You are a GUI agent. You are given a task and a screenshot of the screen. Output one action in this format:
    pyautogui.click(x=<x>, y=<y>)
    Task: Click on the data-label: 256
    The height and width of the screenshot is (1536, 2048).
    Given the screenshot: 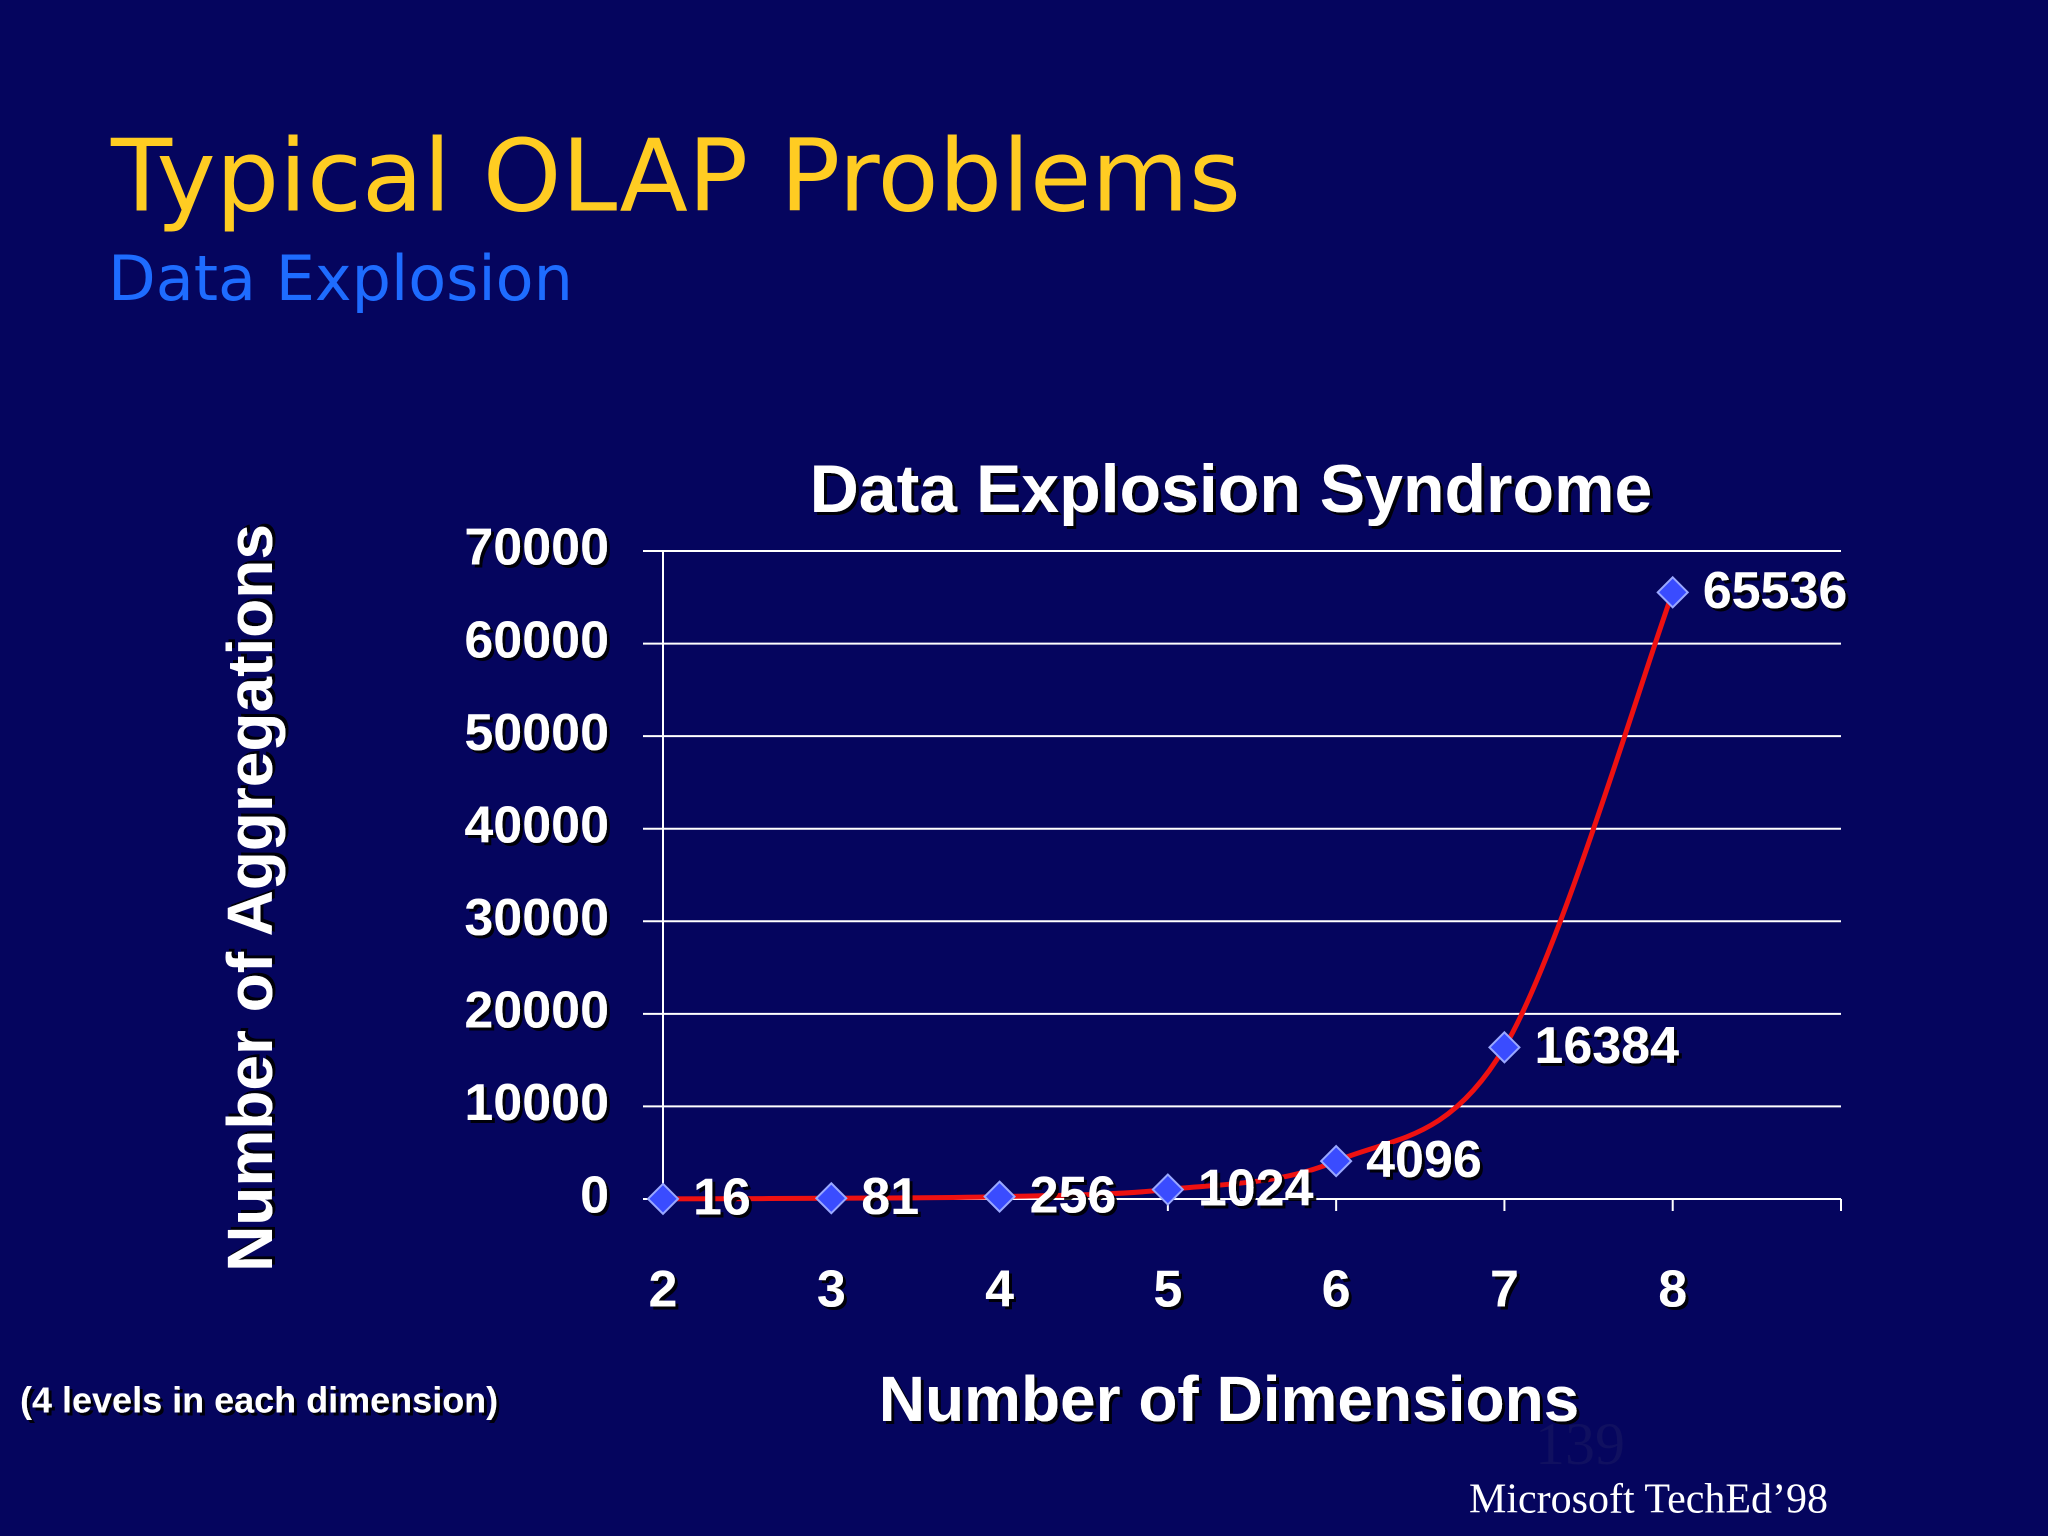 What is the action you would take?
    pyautogui.click(x=1073, y=1195)
    